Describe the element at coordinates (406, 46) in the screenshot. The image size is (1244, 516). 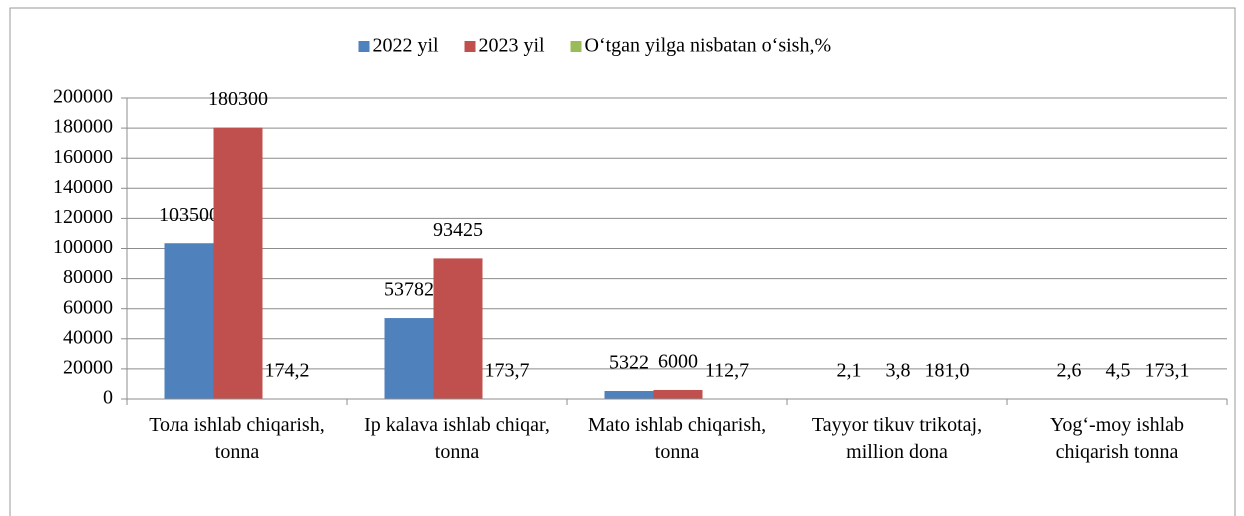
I see `legend-label: 2022 yil` at that location.